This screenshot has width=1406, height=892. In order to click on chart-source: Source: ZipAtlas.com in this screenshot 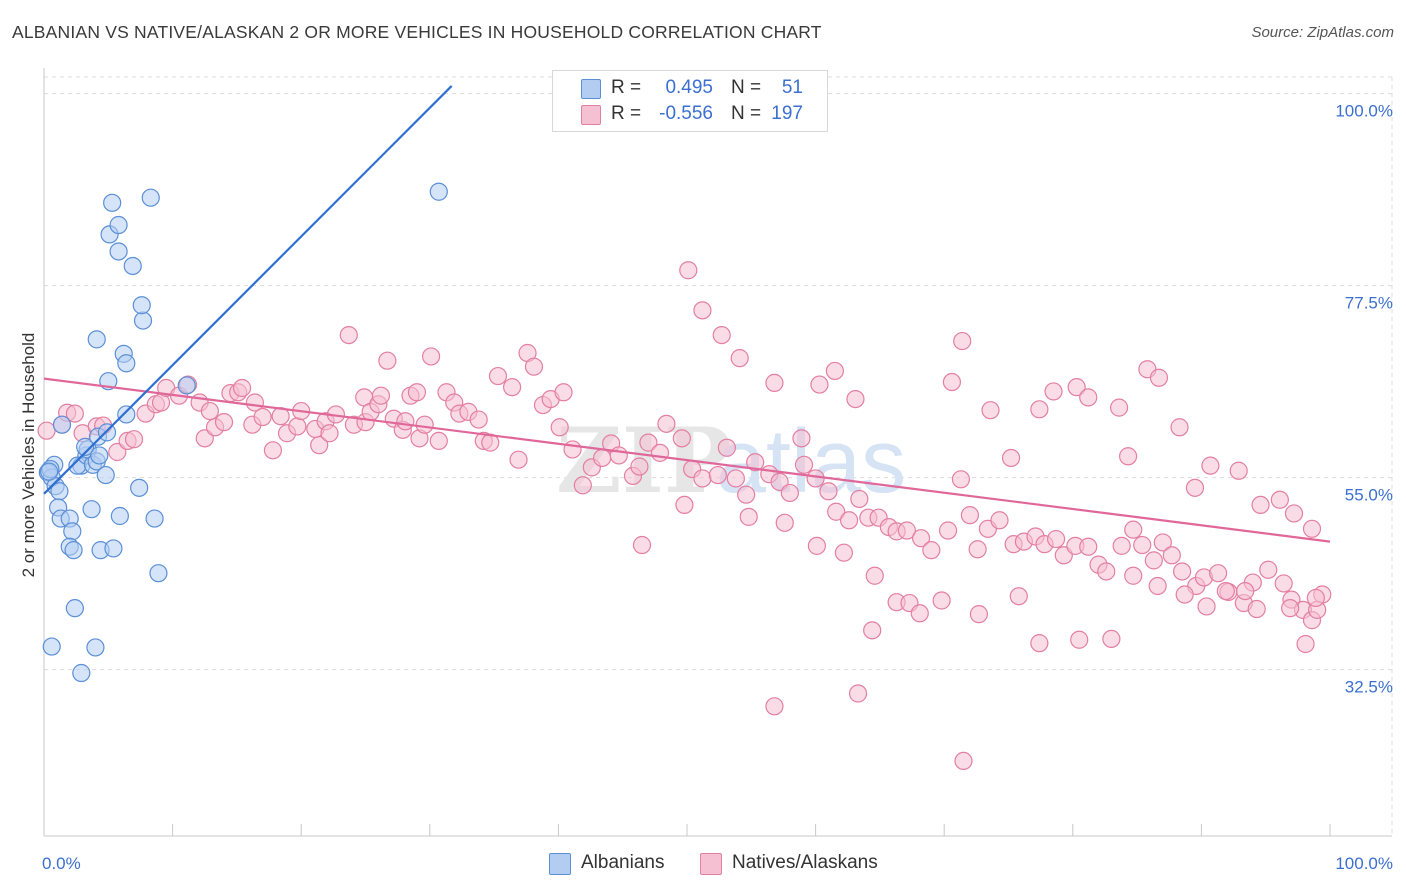, I will do `click(1322, 32)`.